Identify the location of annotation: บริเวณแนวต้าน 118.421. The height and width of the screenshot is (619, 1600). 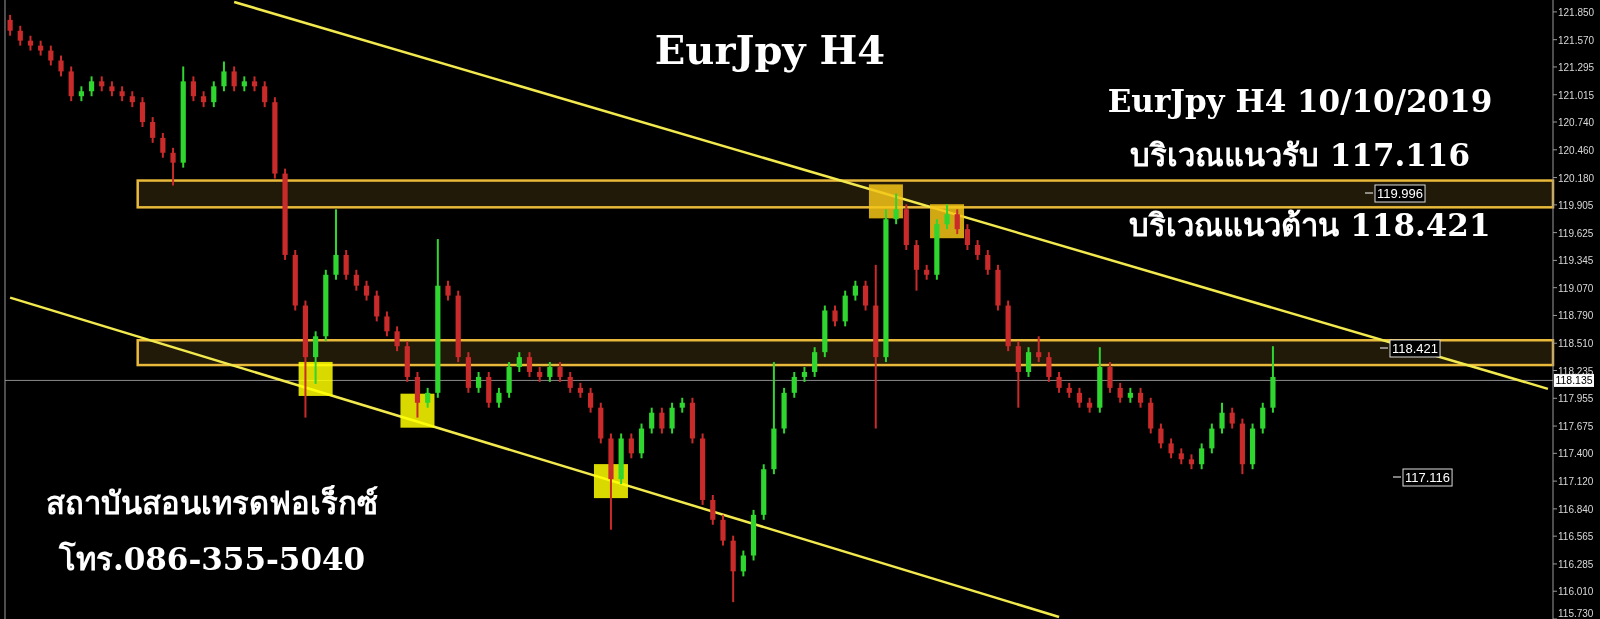
(1310, 225).